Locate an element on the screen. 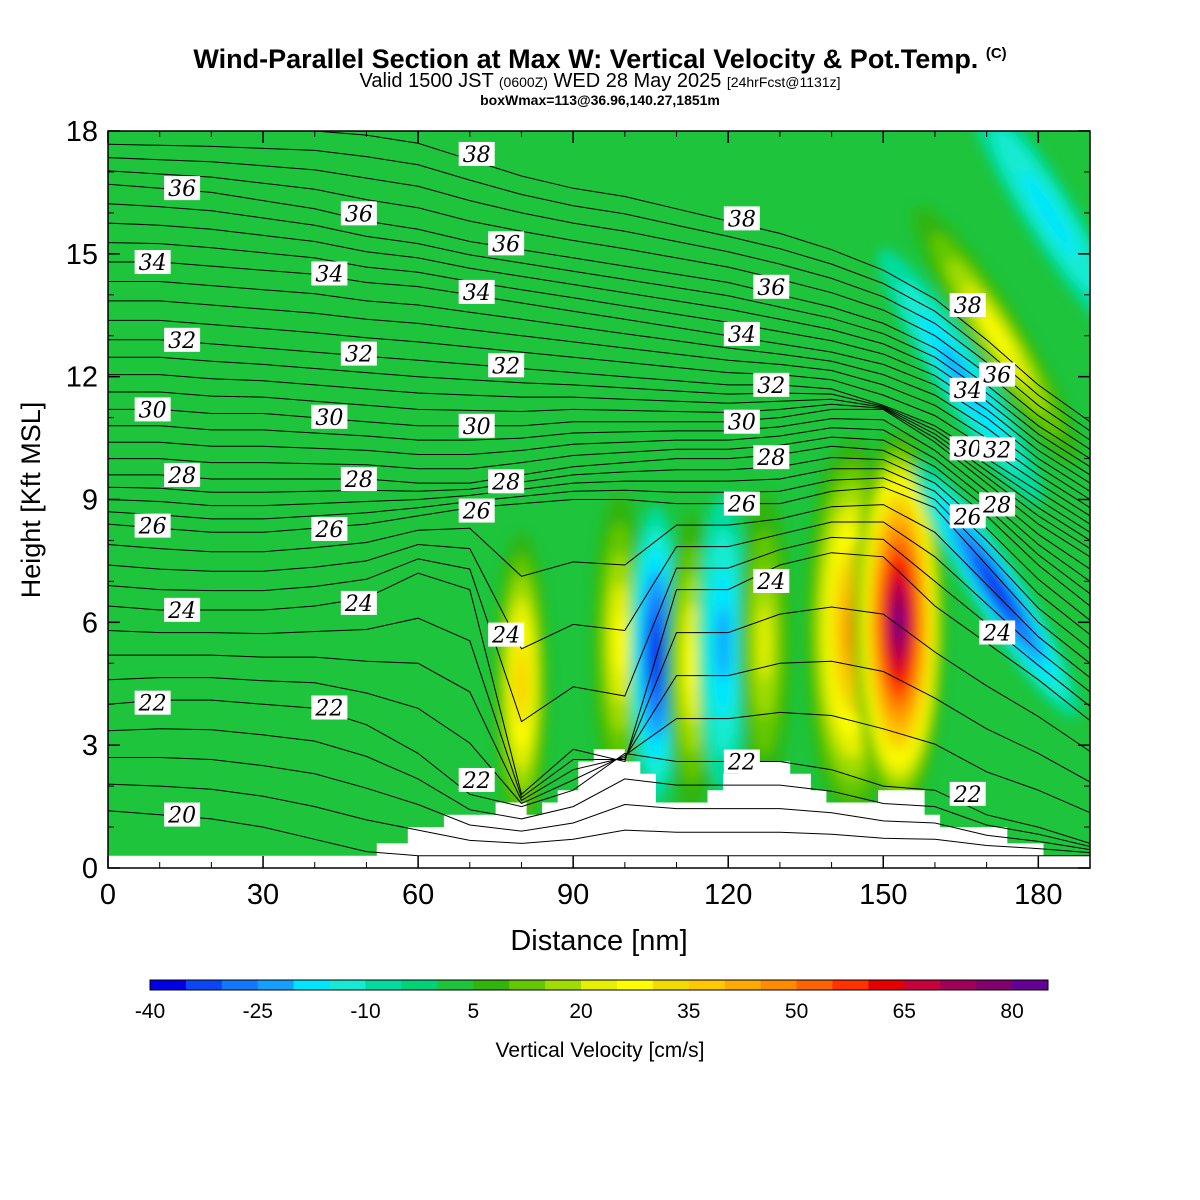 The width and height of the screenshot is (1200, 1200). theta-label-20: 20 is located at coordinates (182, 815).